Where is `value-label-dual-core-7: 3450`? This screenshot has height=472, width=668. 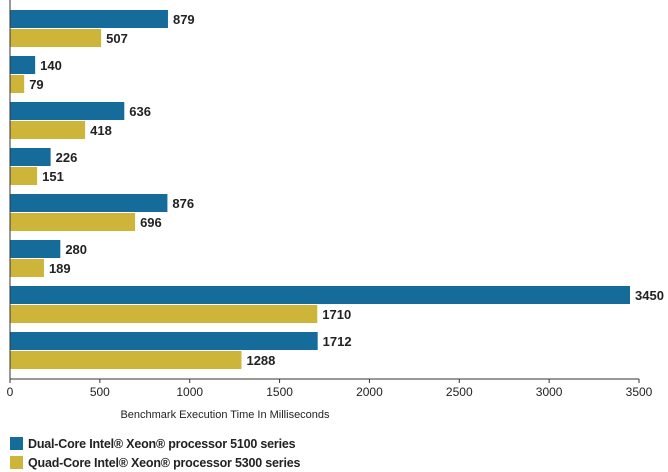
value-label-dual-core-7: 3450 is located at coordinates (649, 295).